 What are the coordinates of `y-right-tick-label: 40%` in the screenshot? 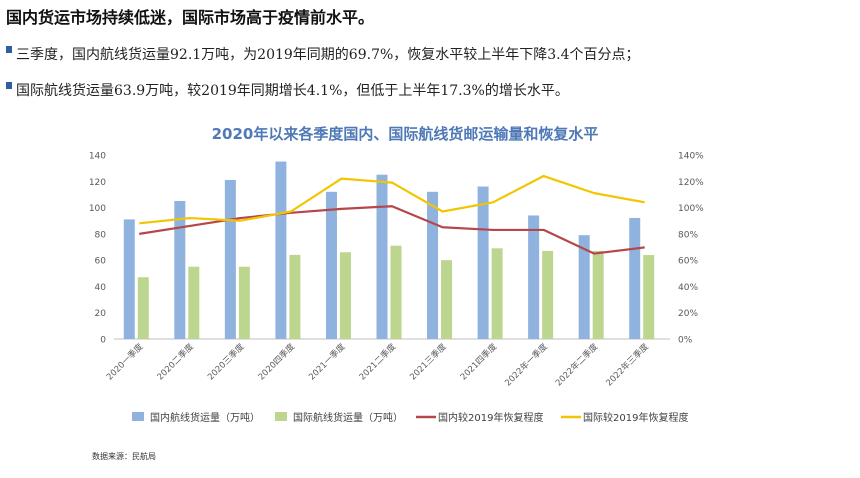 It's located at (688, 288).